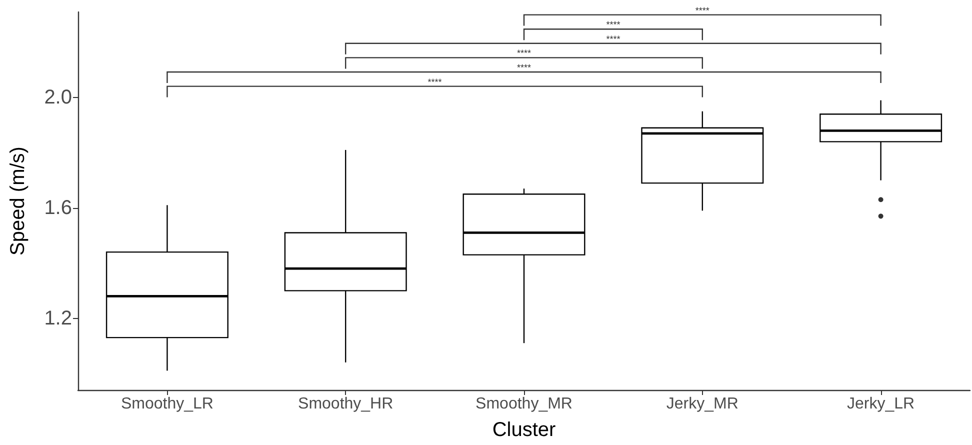  Describe the element at coordinates (18, 201) in the screenshot. I see `y-axis-title: Speed (m/s)` at that location.